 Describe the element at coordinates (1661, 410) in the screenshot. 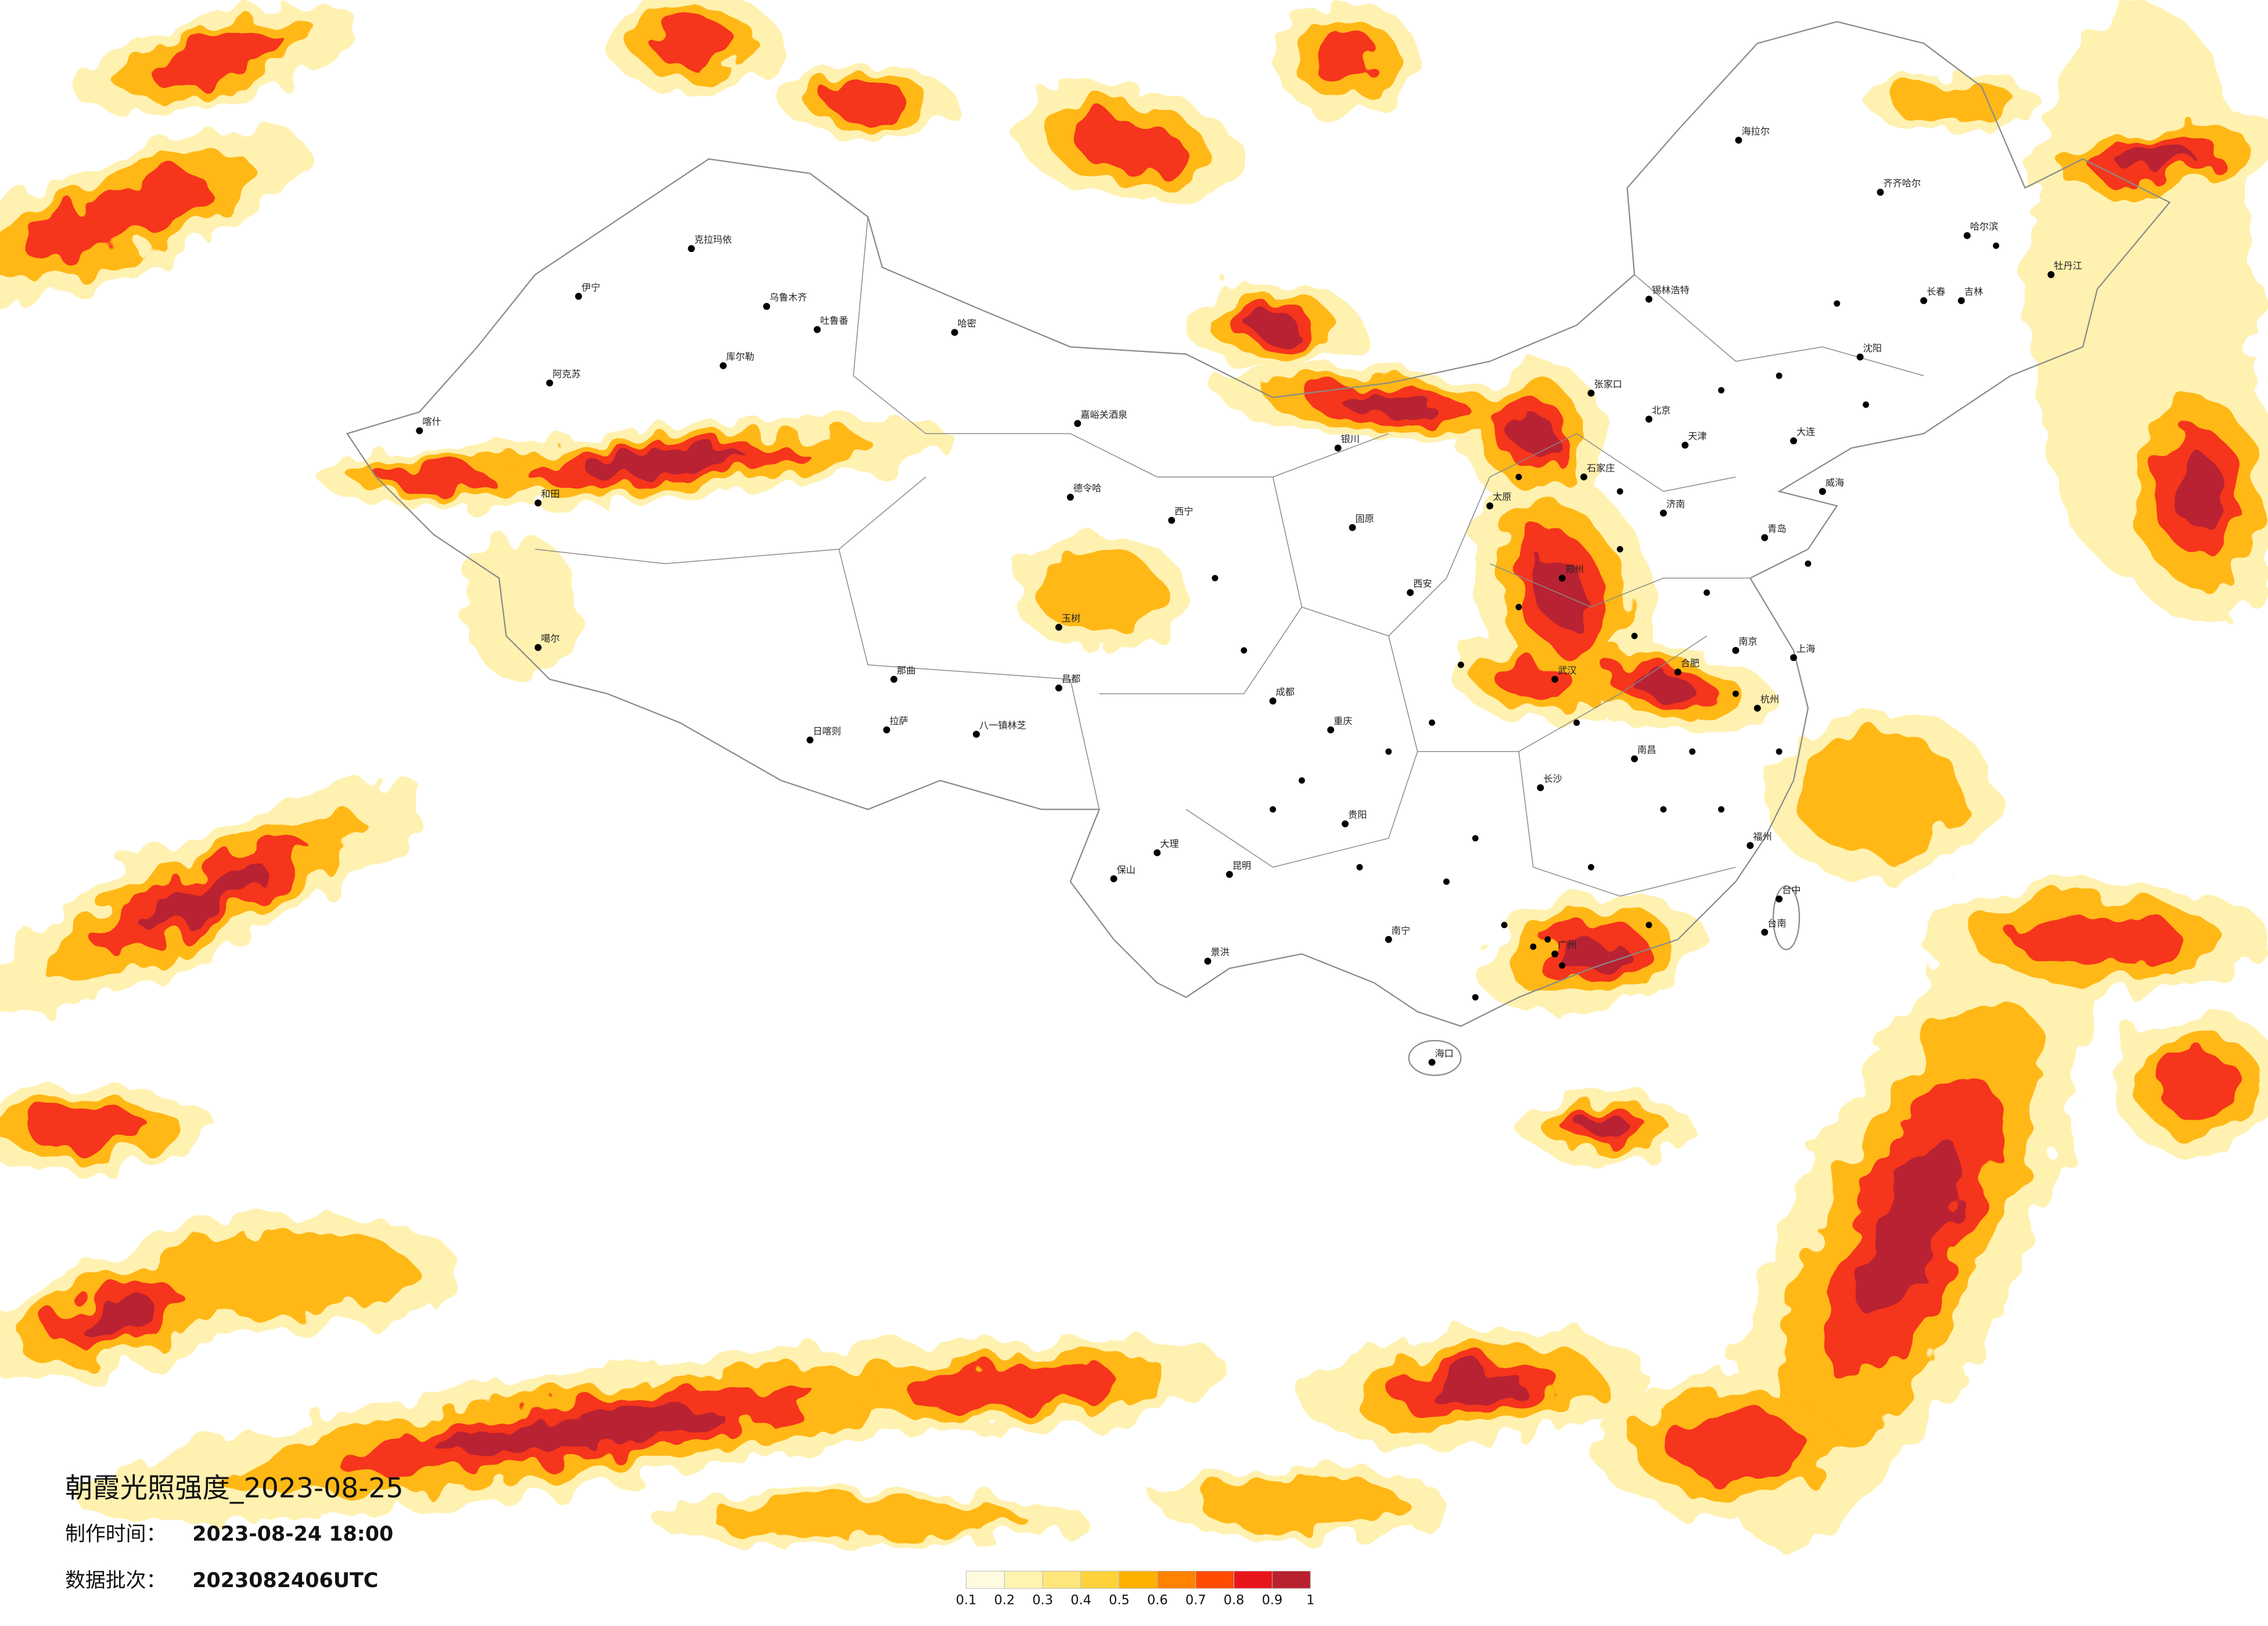

I see `city-label: 北京` at that location.